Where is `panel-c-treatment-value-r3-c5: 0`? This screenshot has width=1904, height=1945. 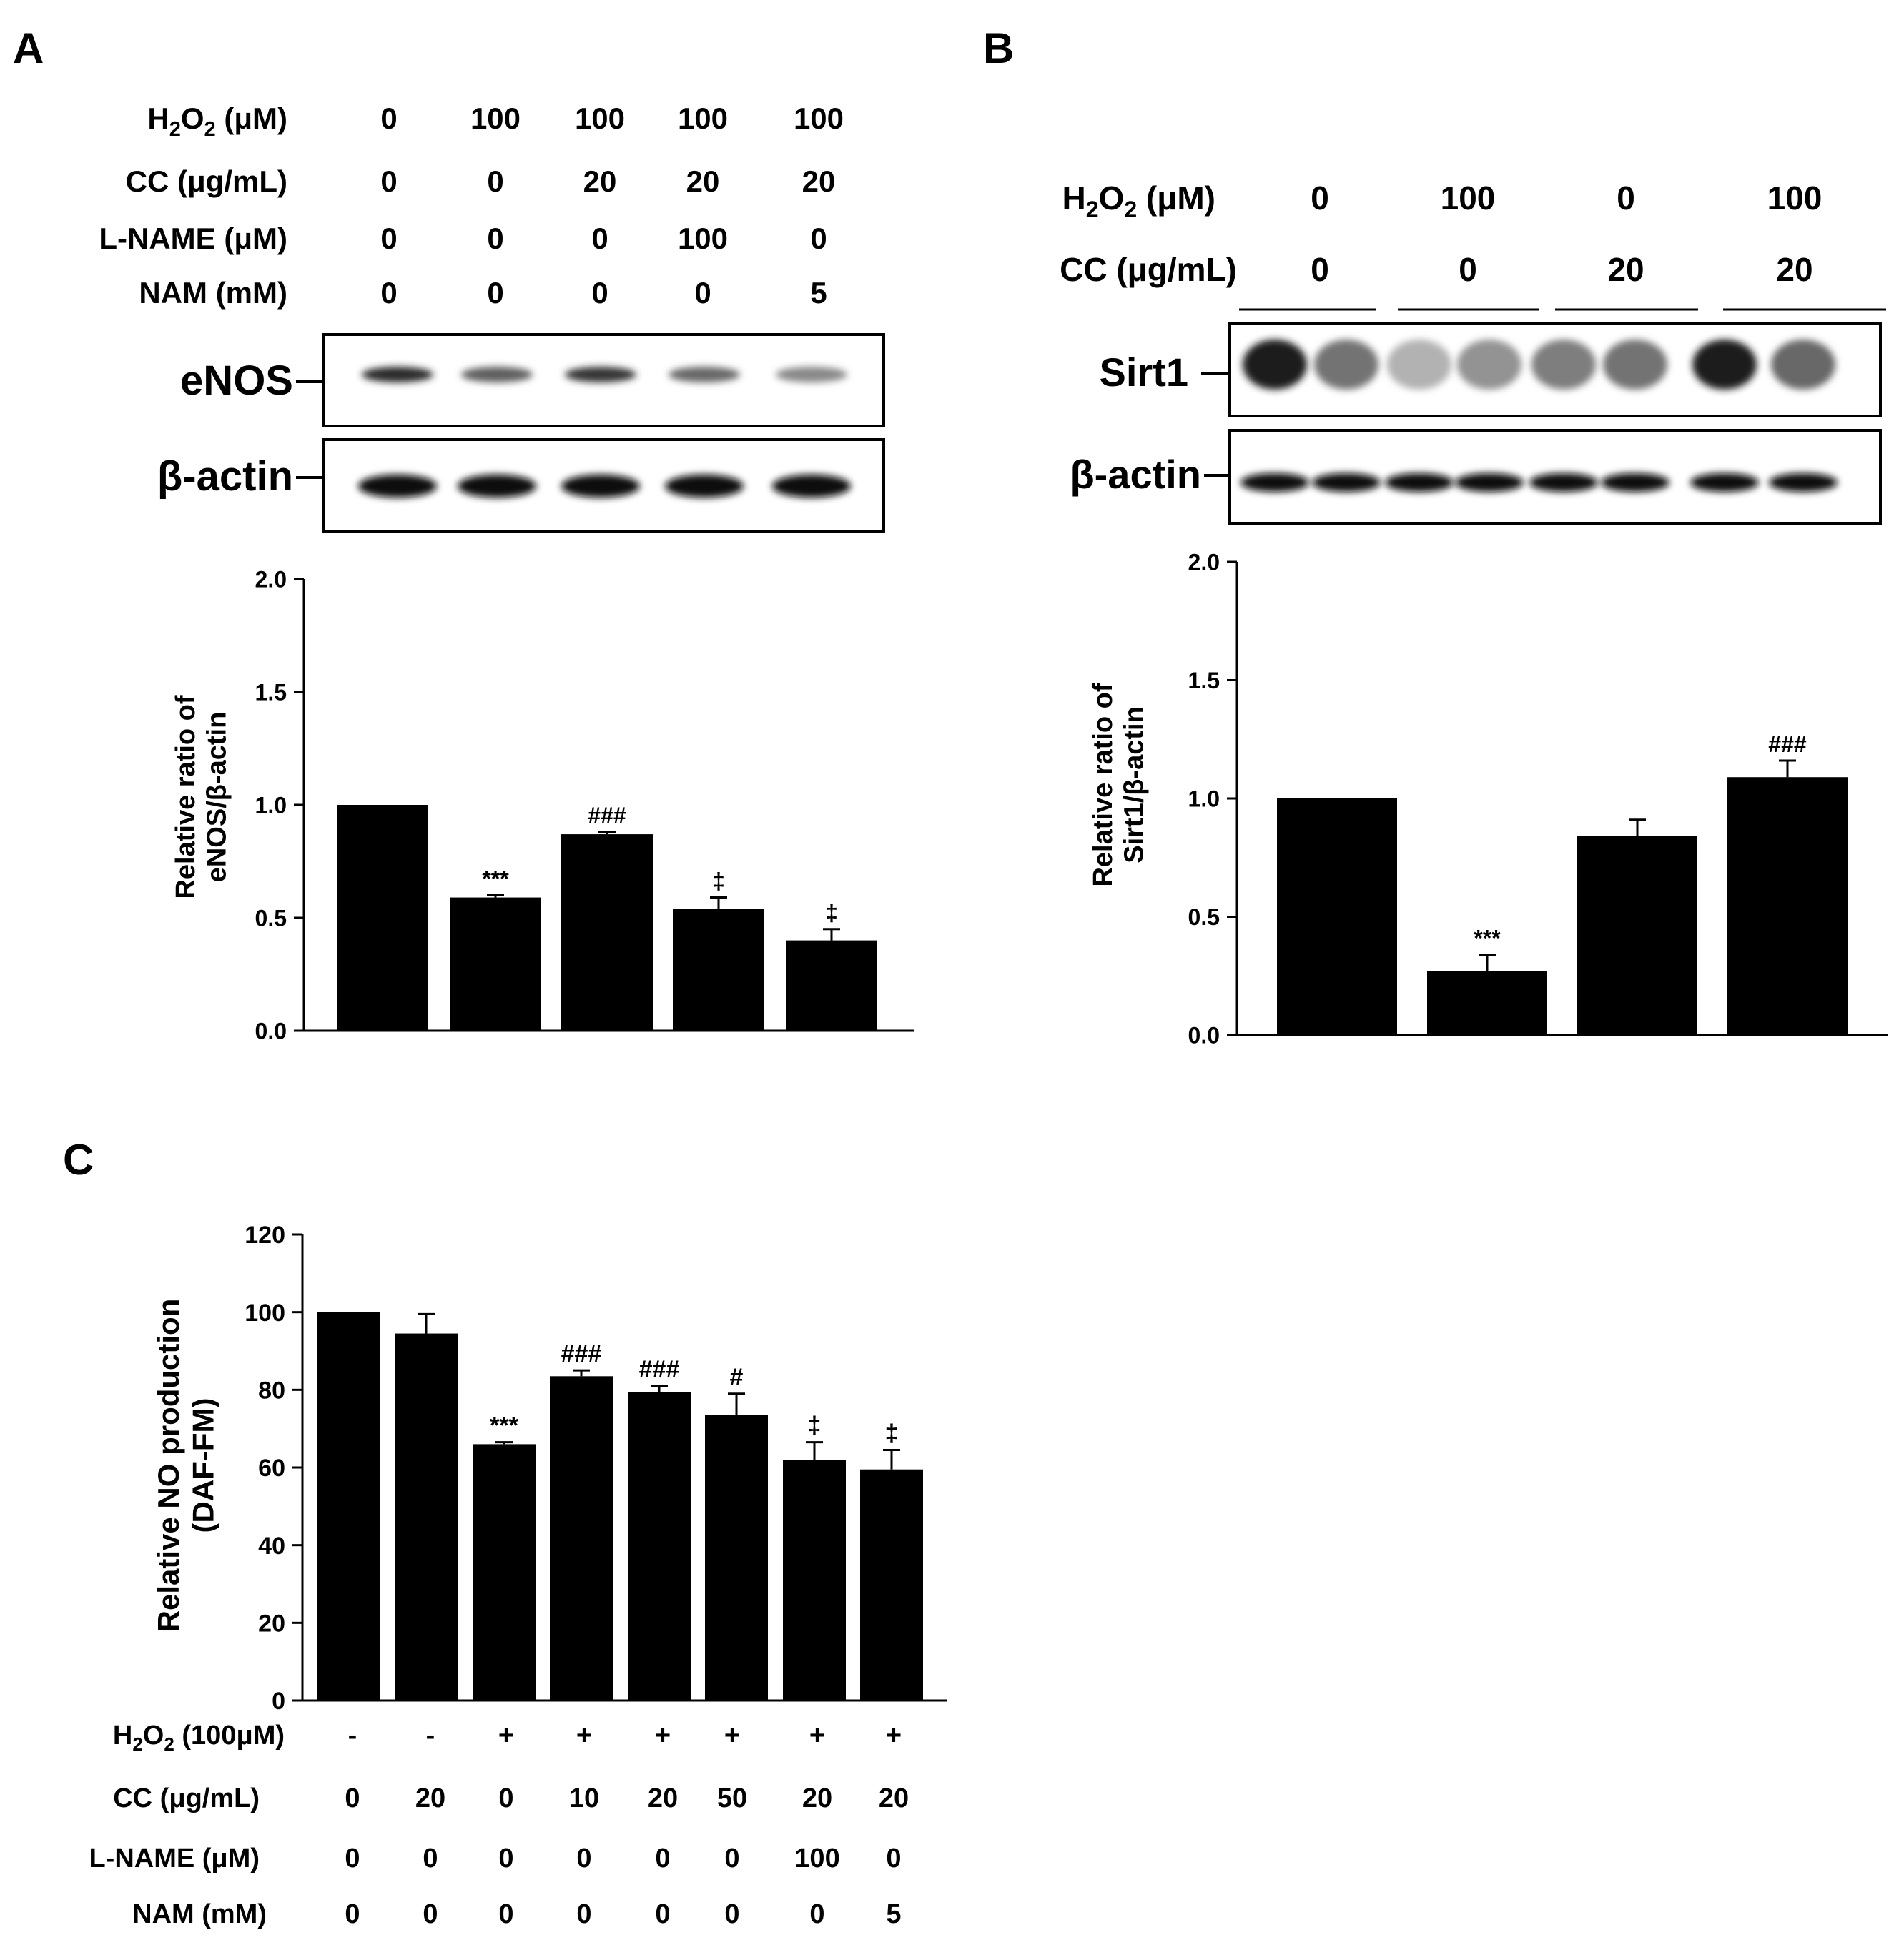
panel-c-treatment-value-r3-c5: 0 is located at coordinates (731, 1914).